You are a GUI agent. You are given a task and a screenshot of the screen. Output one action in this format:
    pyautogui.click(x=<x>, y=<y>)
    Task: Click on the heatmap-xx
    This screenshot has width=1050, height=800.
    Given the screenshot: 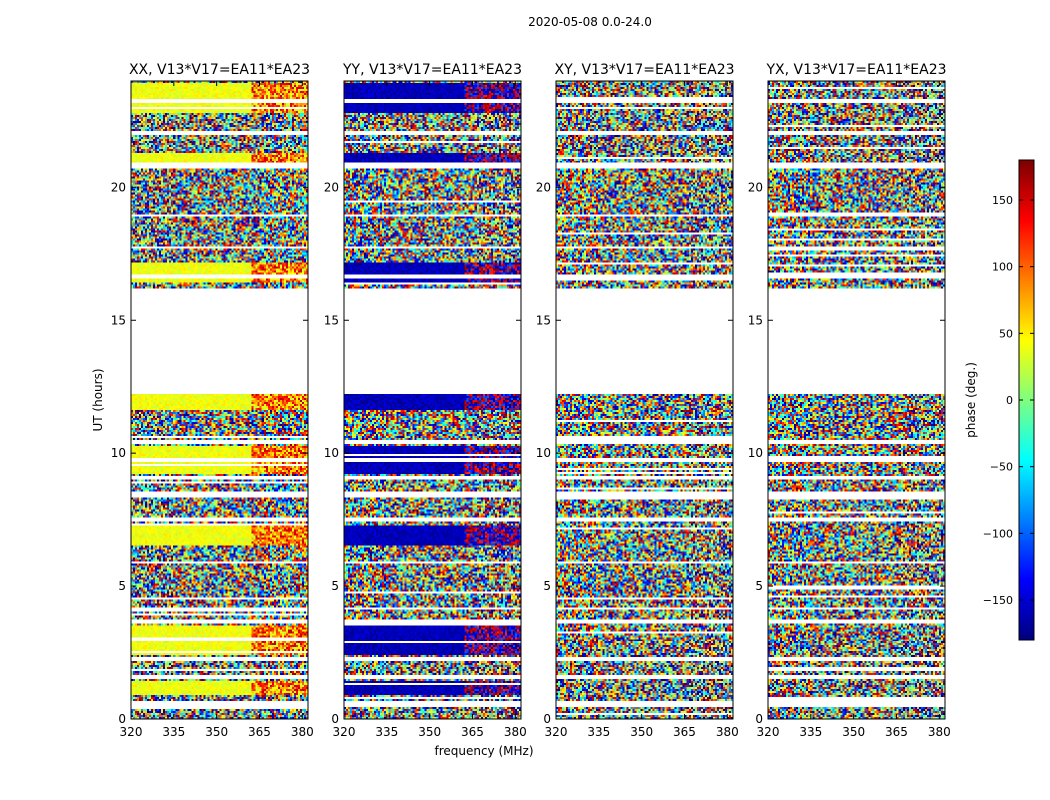 What is the action you would take?
    pyautogui.click(x=219, y=400)
    